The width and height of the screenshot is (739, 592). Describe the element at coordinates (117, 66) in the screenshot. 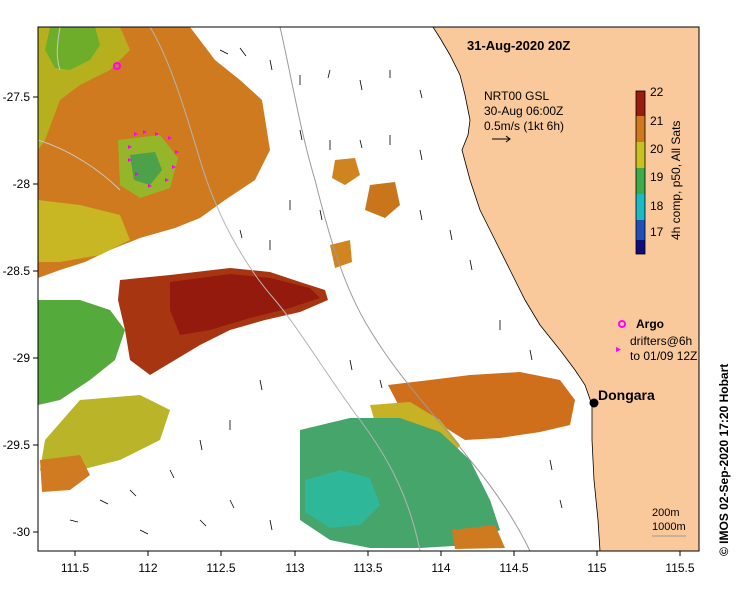

I see `argo-float` at that location.